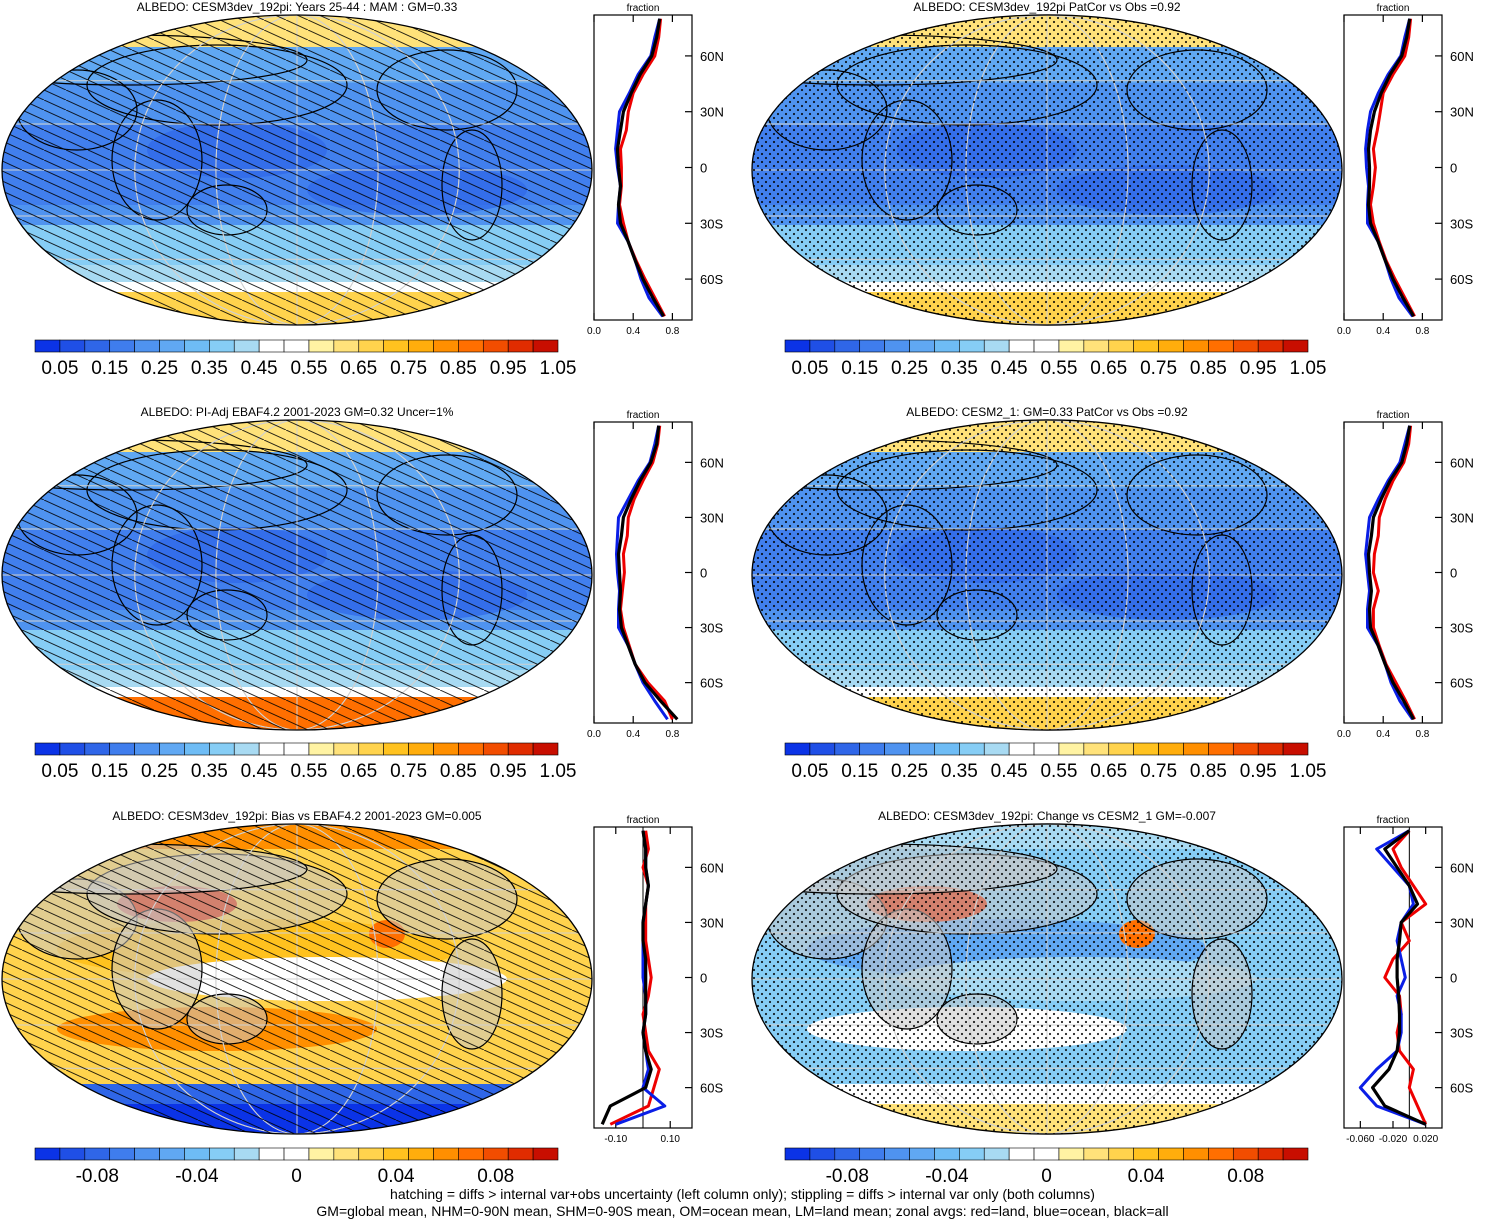 This screenshot has width=1485, height=1219. Describe the element at coordinates (633, 734) in the screenshot. I see `x-tick-label: 0.4` at that location.